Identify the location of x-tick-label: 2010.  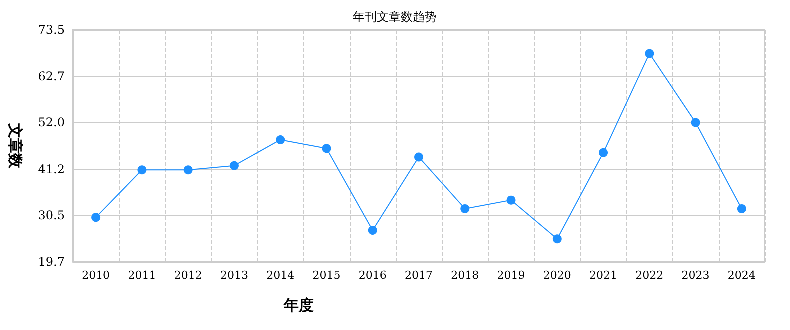
(96, 275).